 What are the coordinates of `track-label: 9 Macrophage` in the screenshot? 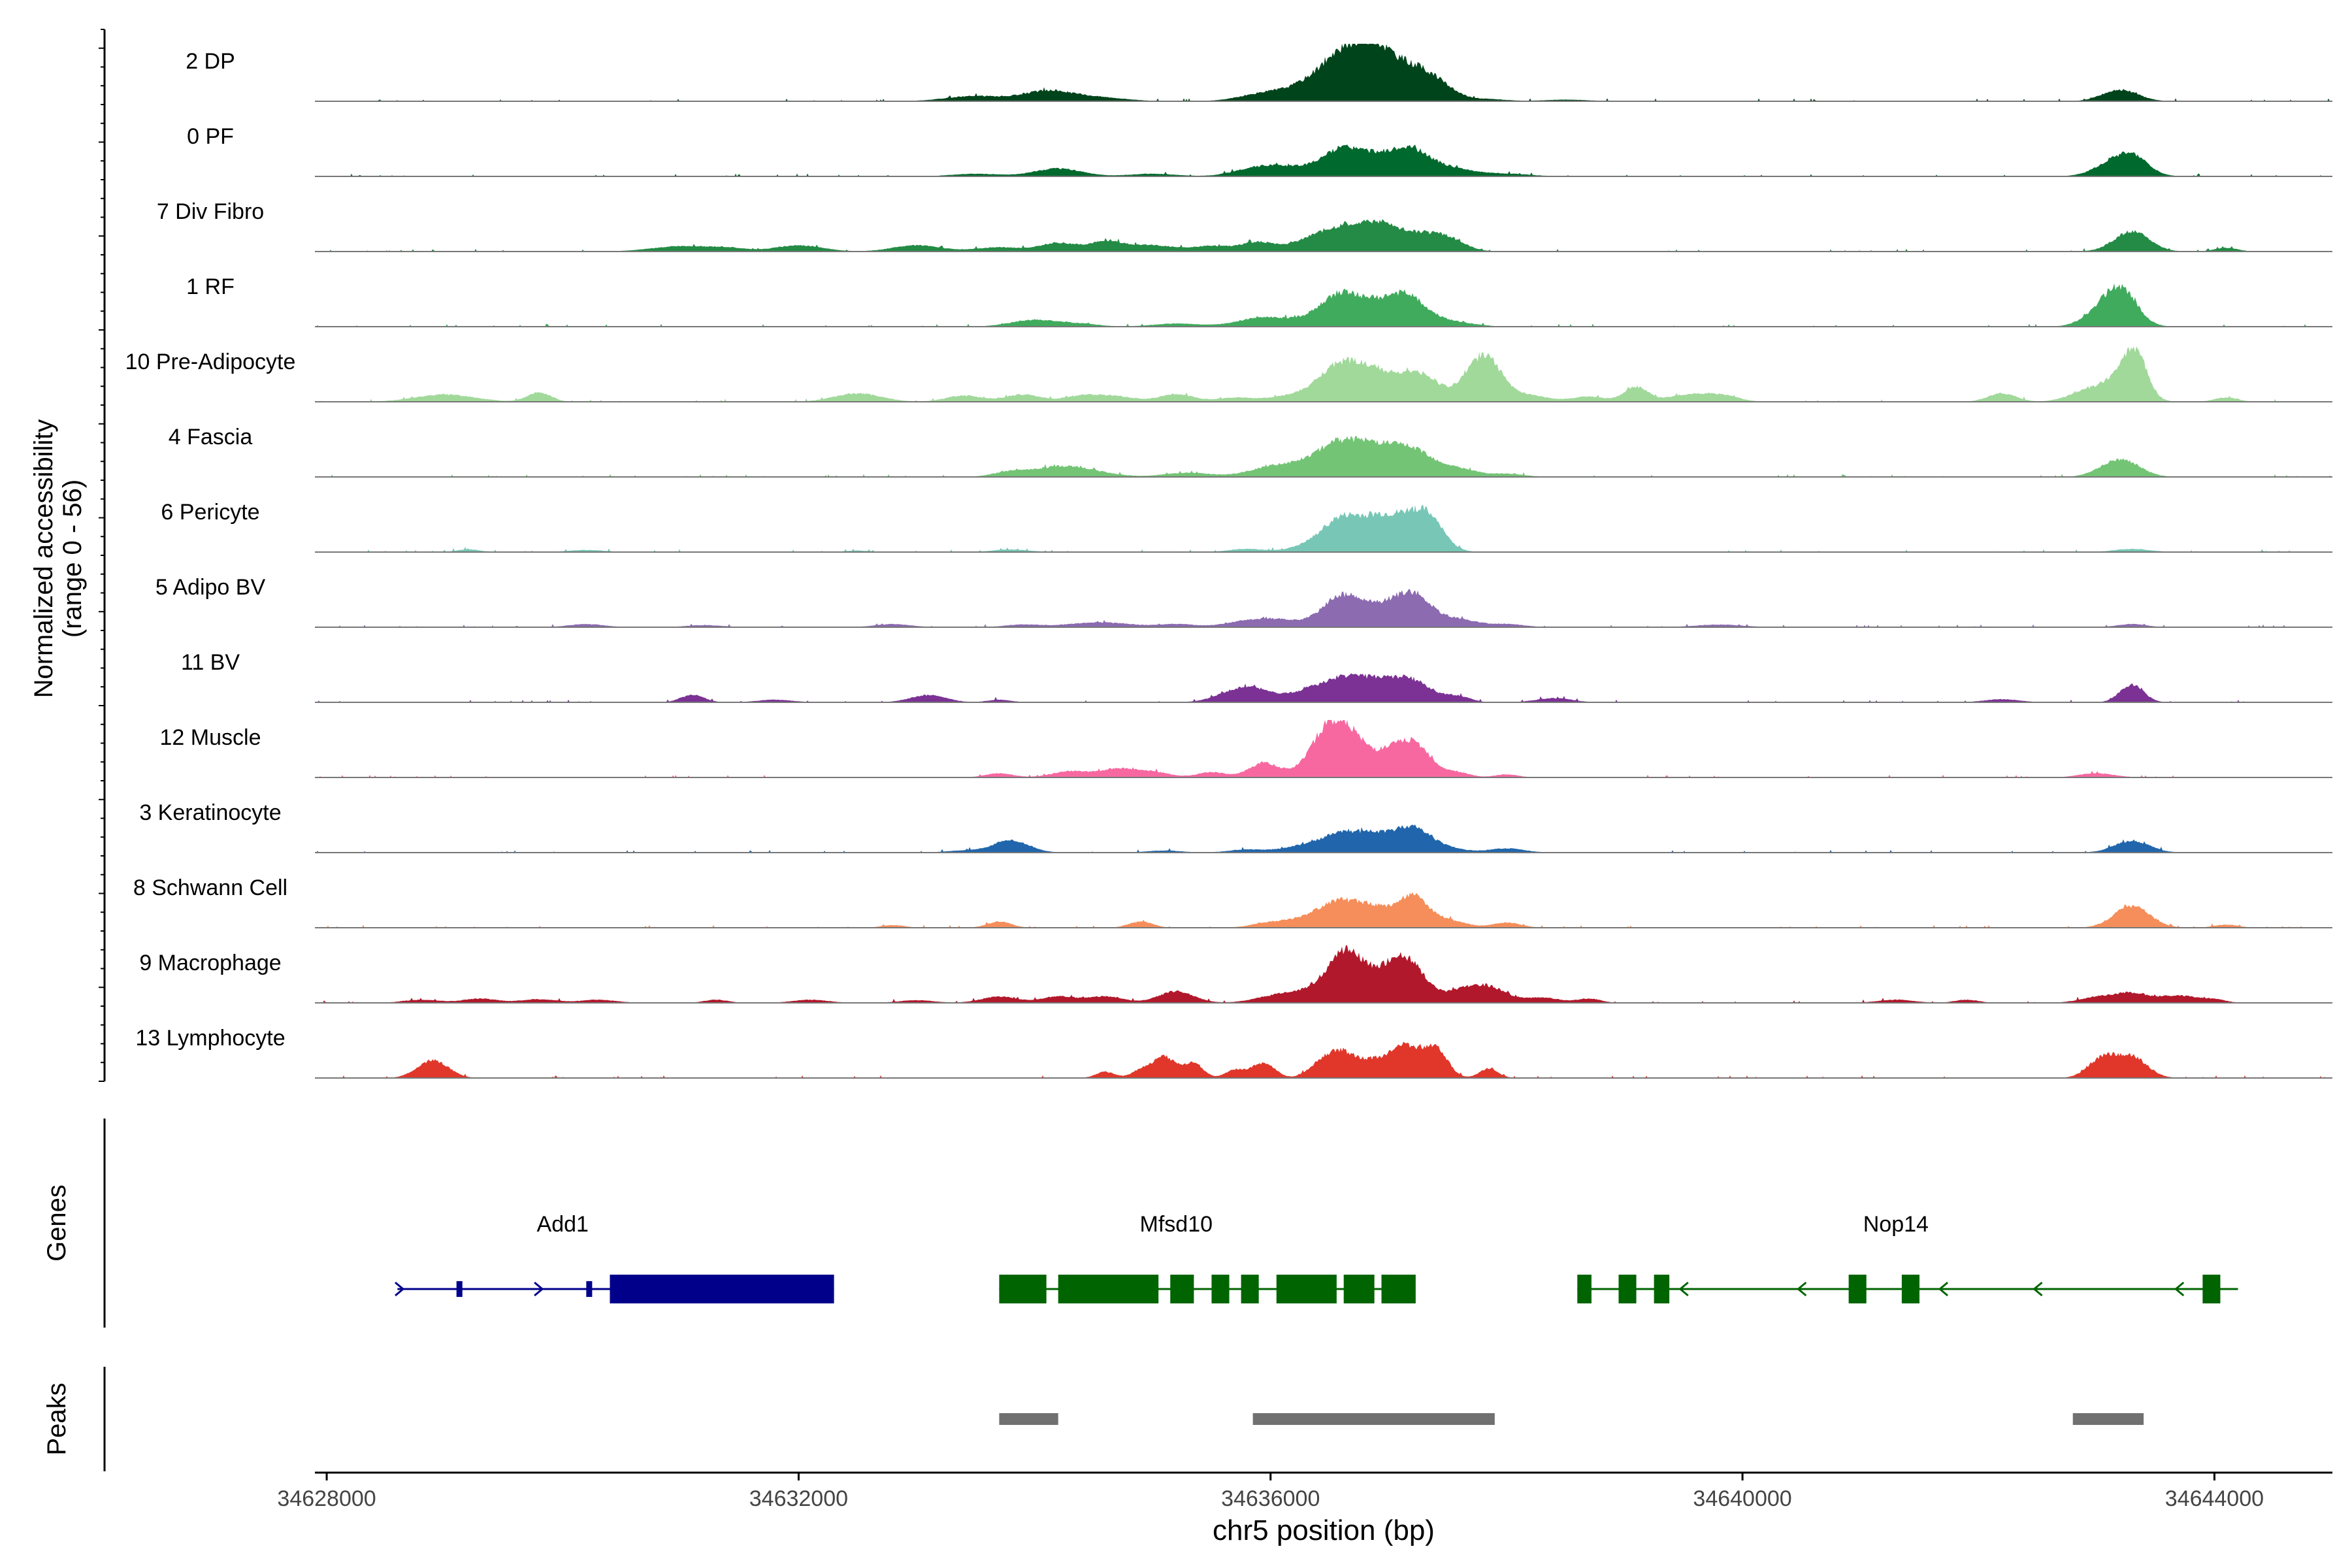 It's located at (210, 963).